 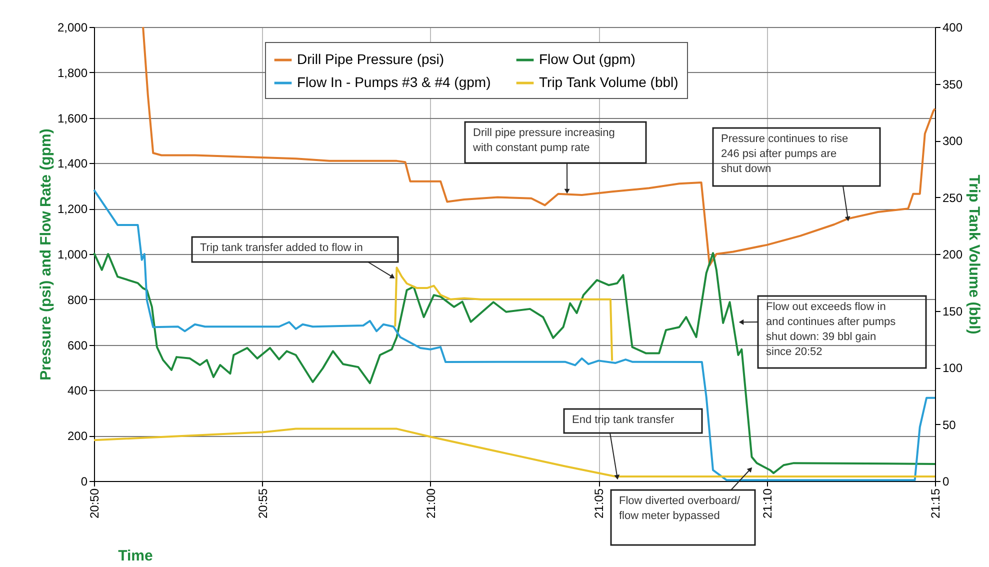 I want to click on y2-tick-label: 150, so click(x=952, y=311).